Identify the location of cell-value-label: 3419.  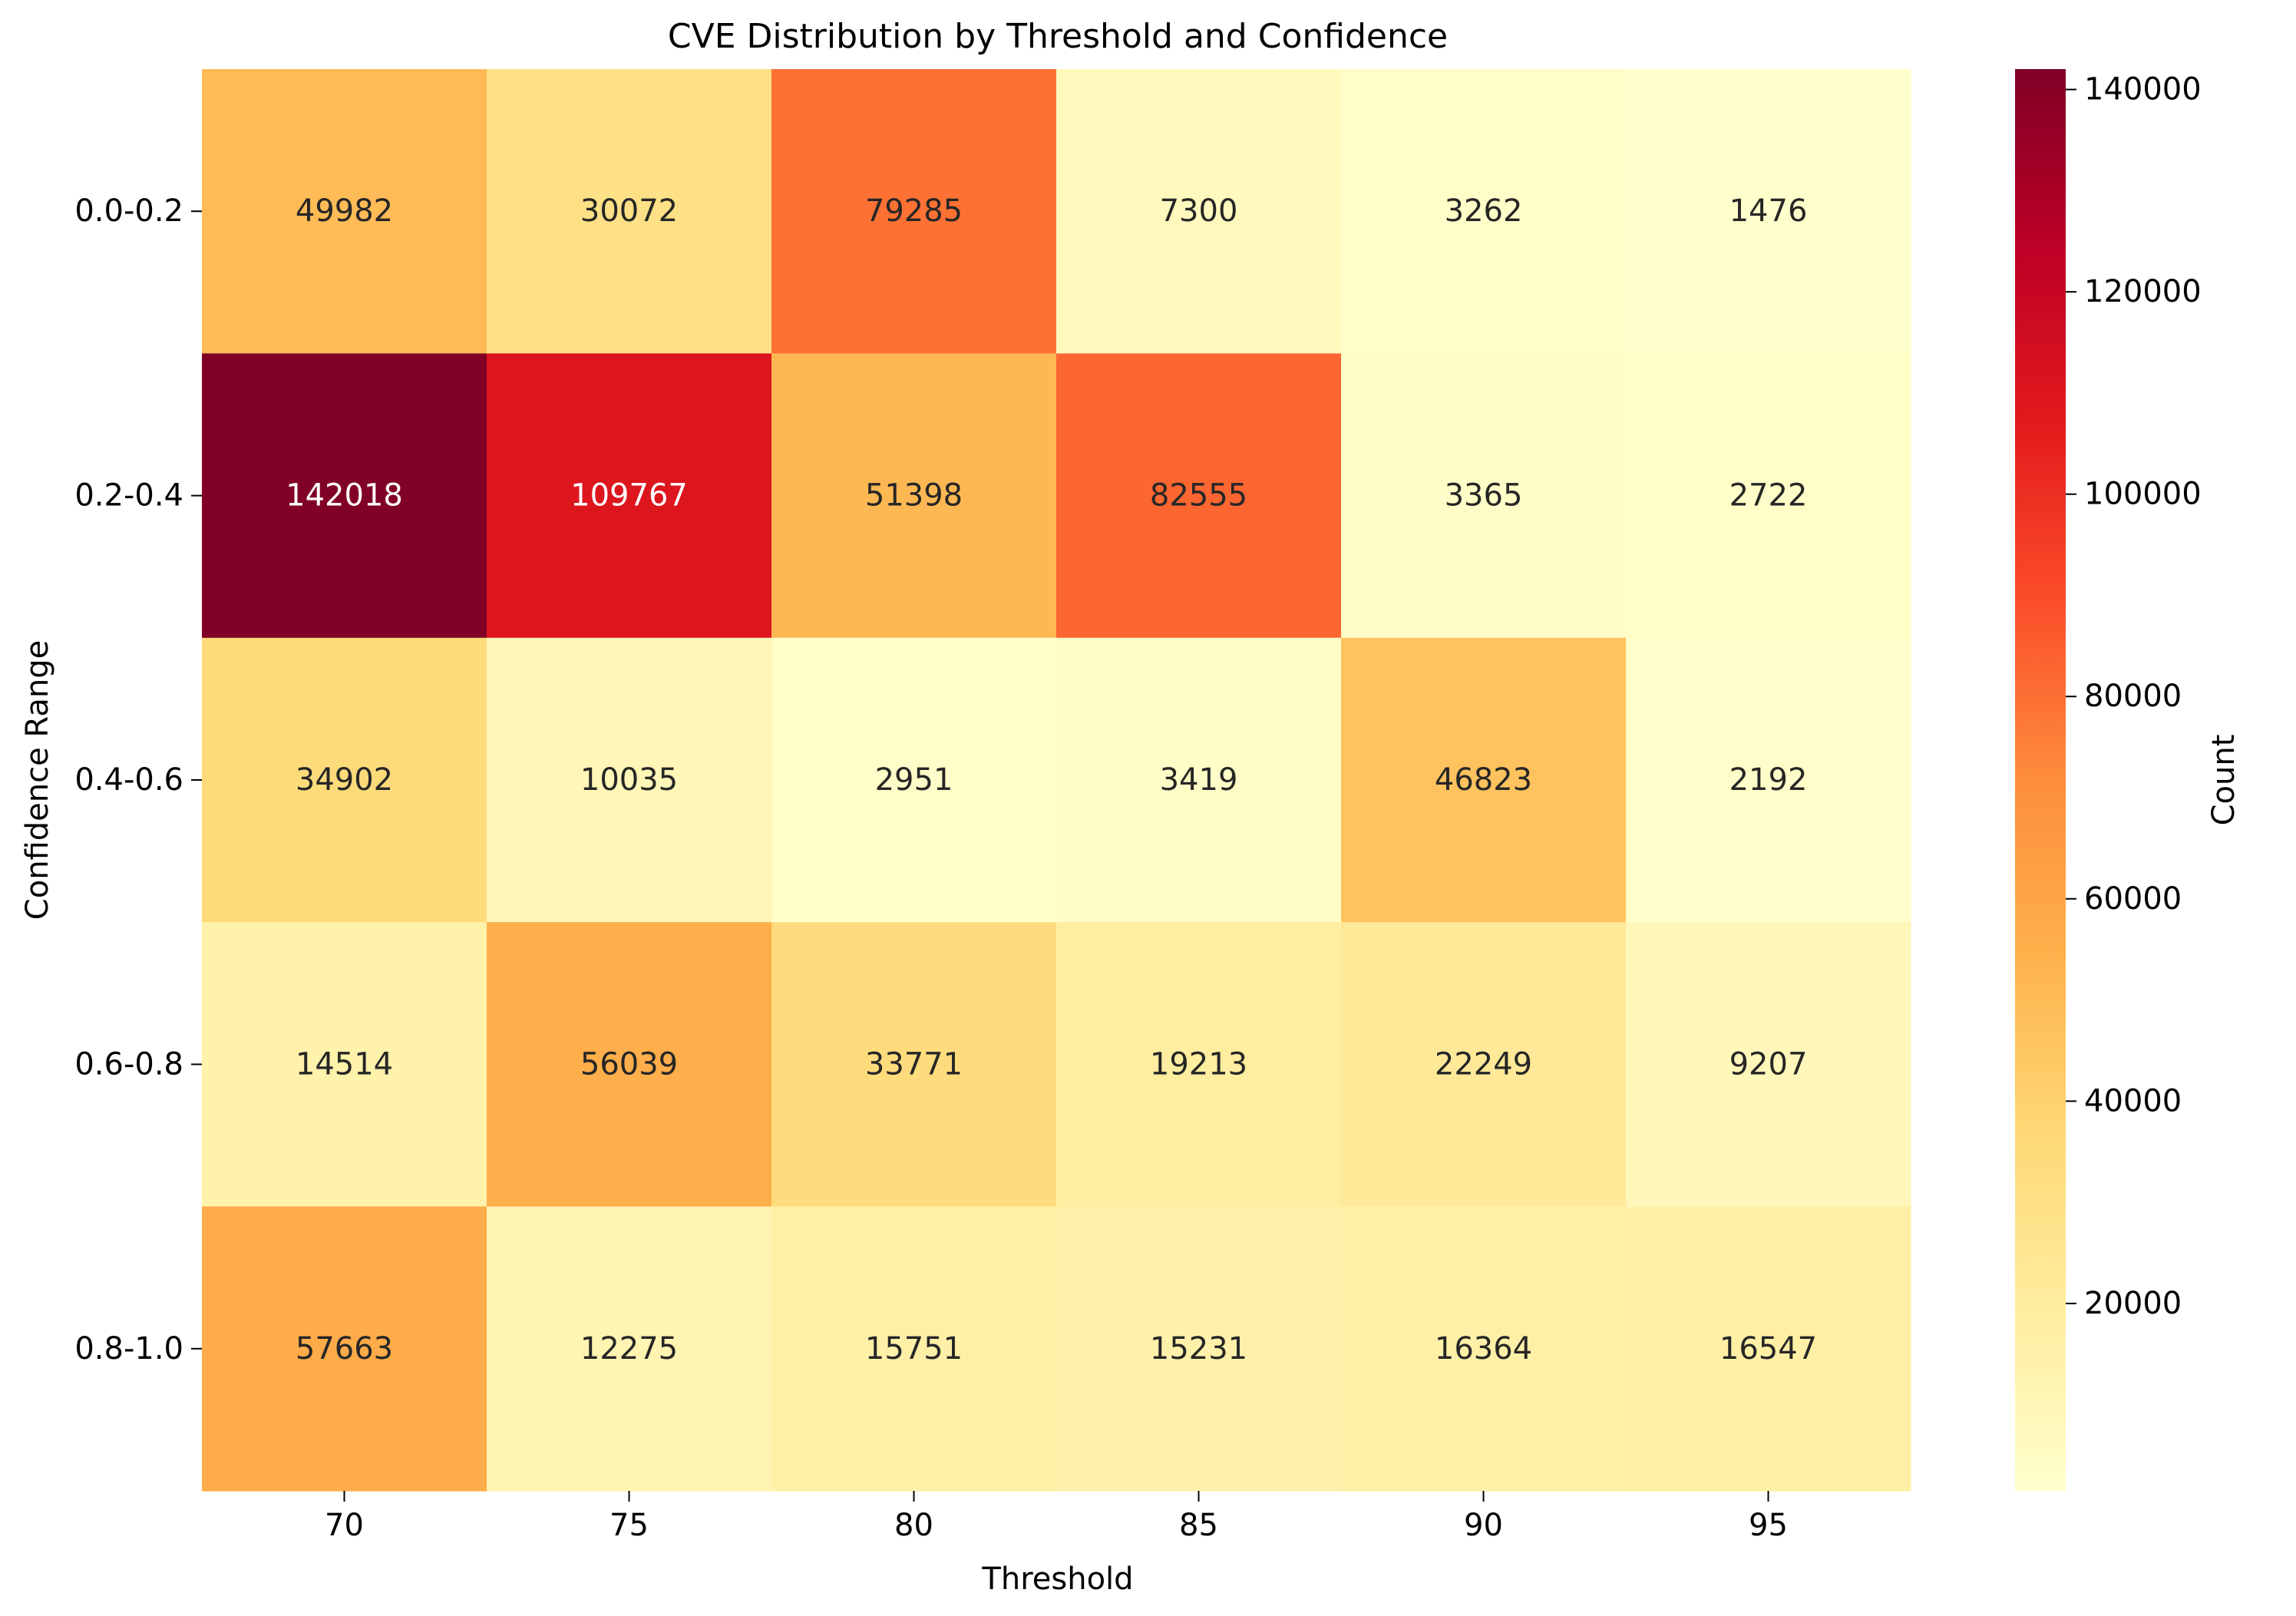
(1199, 780).